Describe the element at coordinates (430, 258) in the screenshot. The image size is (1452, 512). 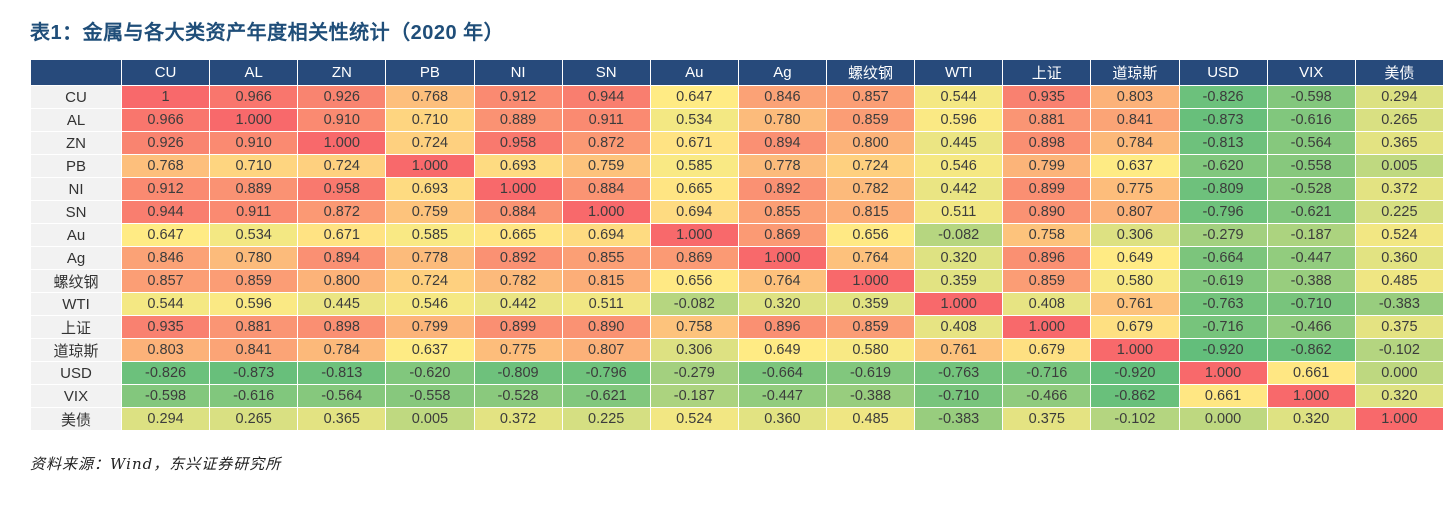
I see `correlation-cell: 0.778` at that location.